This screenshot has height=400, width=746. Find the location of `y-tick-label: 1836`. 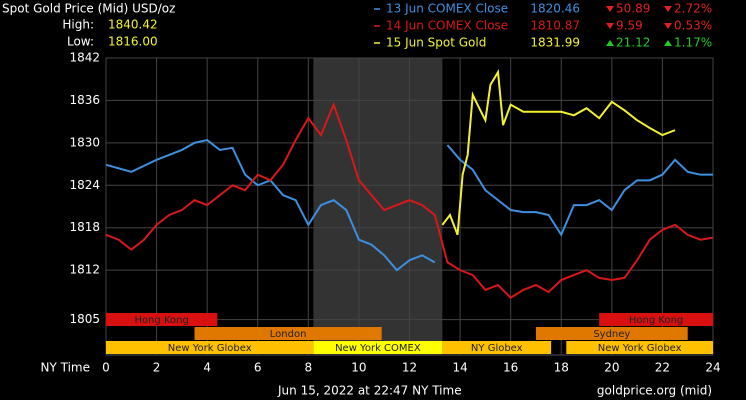

y-tick-label: 1836 is located at coordinates (84, 100).